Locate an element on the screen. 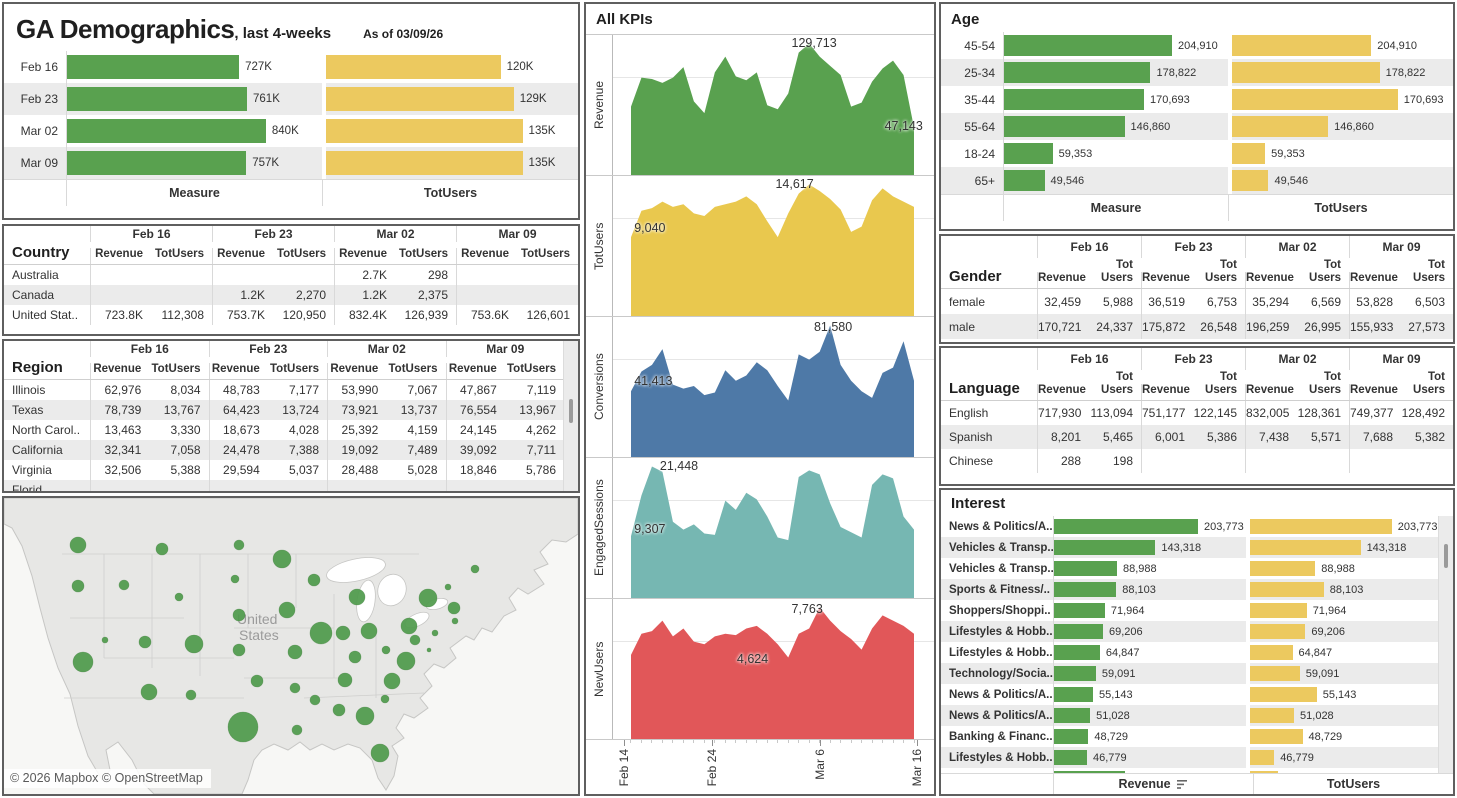 This screenshot has width=1457, height=798. value-cell: 7,067 is located at coordinates (422, 390).